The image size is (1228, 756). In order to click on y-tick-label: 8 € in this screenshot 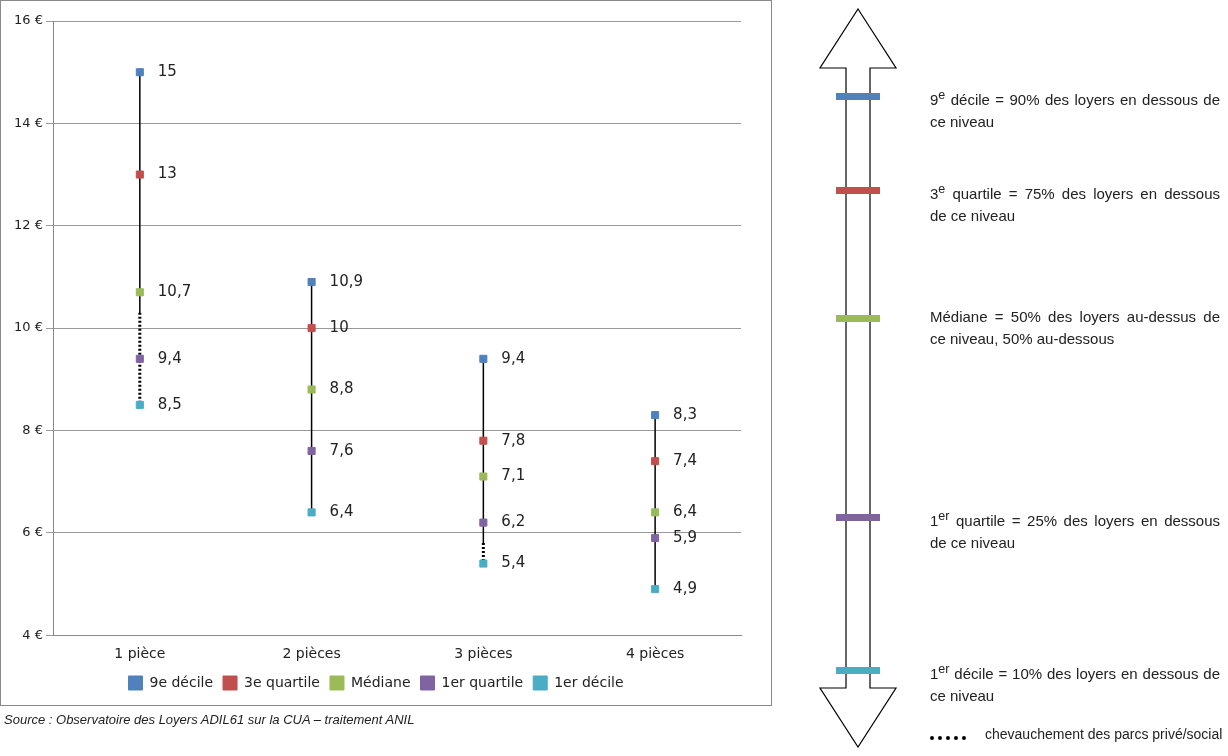, I will do `click(32, 429)`.